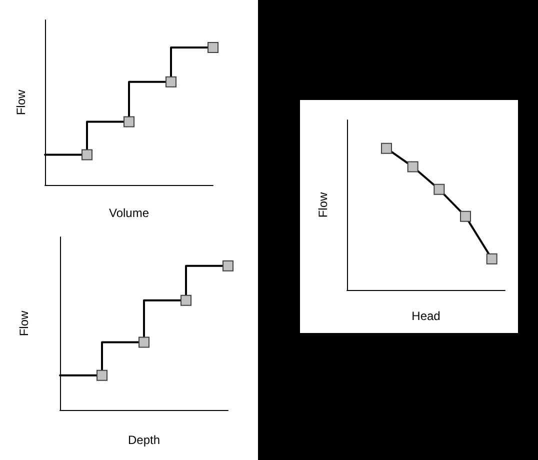 This screenshot has width=538, height=460. What do you see at coordinates (129, 213) in the screenshot?
I see `x-axis-title: Volume` at bounding box center [129, 213].